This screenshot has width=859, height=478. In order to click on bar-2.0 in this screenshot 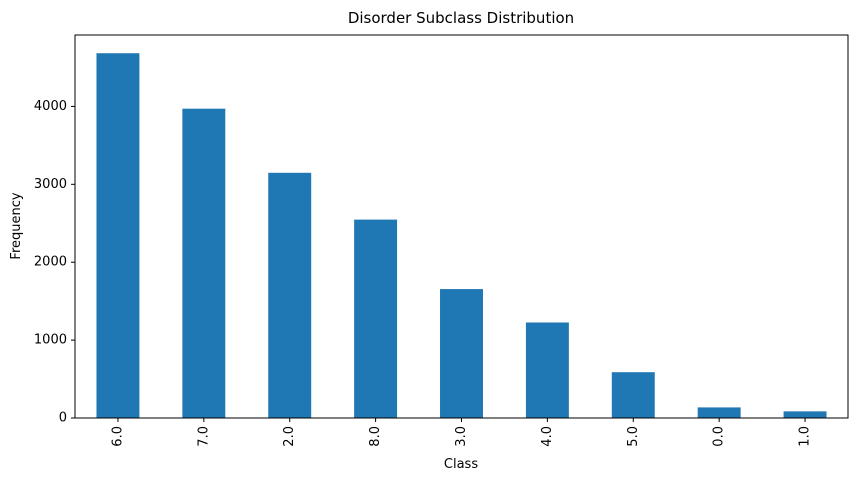, I will do `click(290, 295)`.